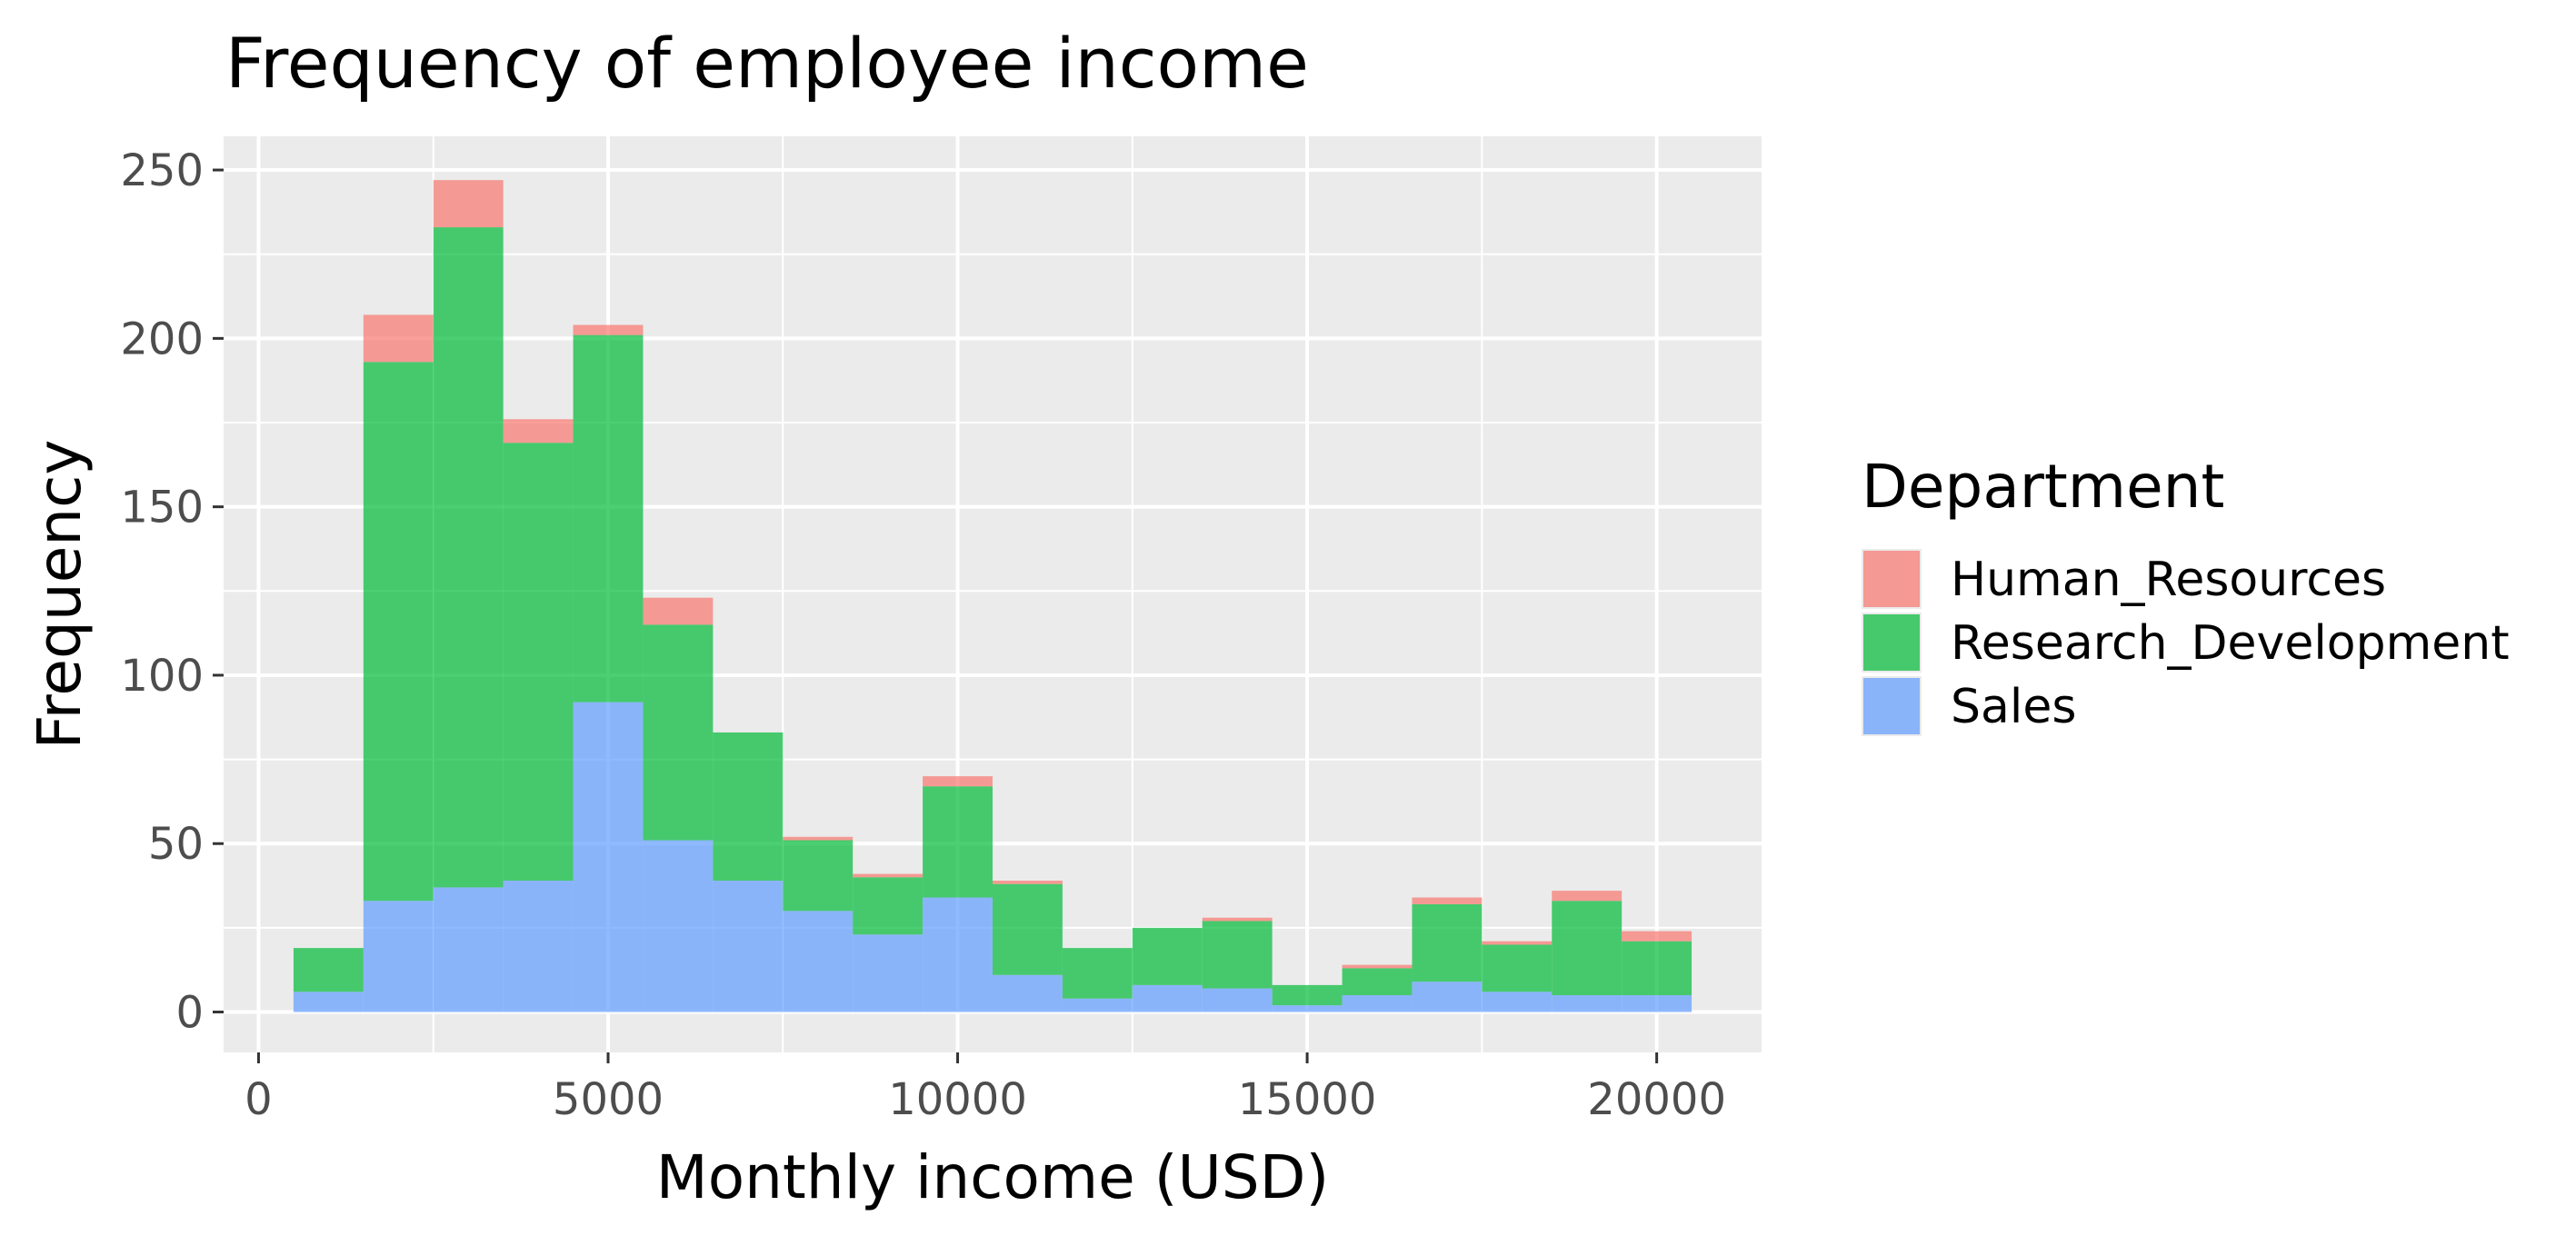 The height and width of the screenshot is (1236, 2576). Describe the element at coordinates (1656, 1099) in the screenshot. I see `x-tick-label: 20000` at that location.